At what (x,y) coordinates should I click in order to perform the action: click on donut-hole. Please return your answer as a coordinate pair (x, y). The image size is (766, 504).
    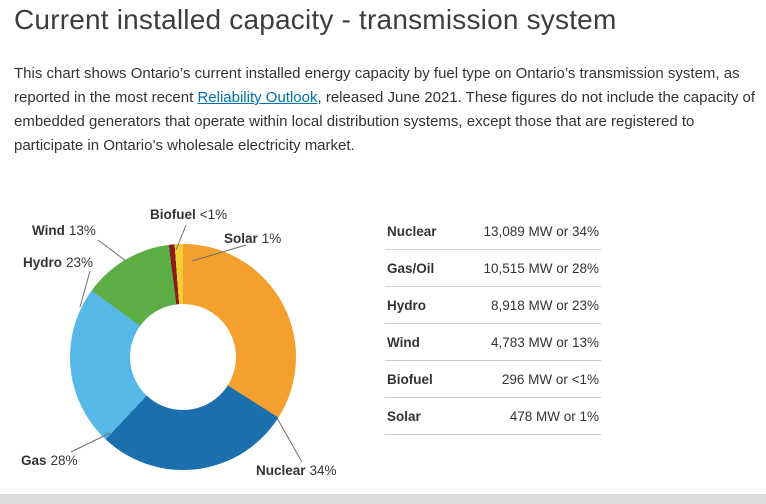
    Looking at the image, I should click on (183, 357).